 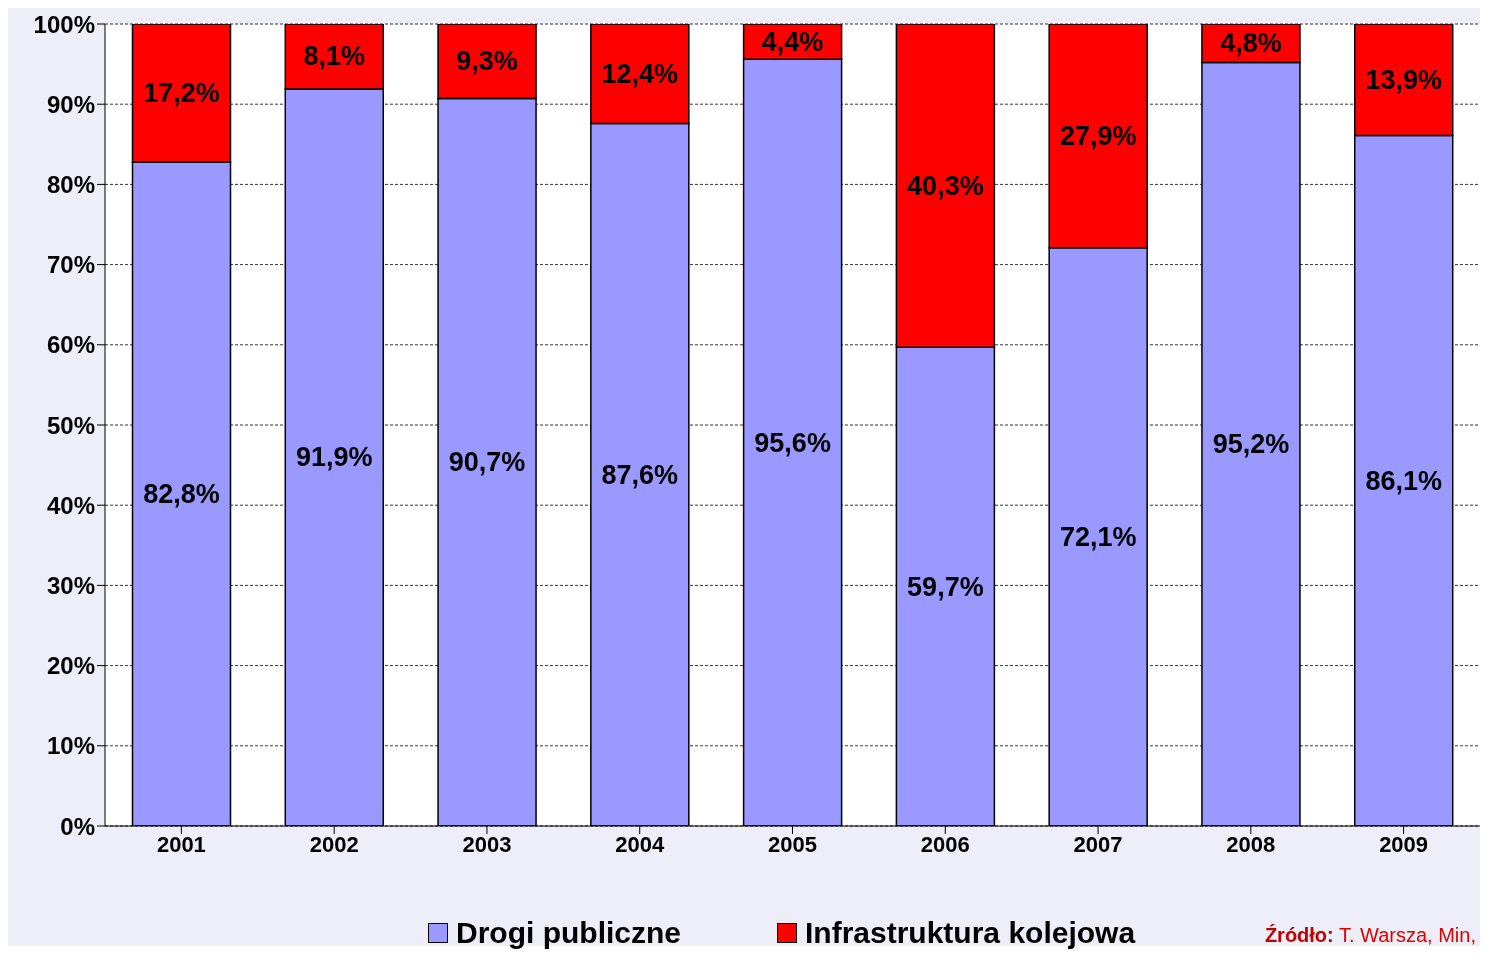 I want to click on y-tick-label: 90%, so click(x=70, y=104).